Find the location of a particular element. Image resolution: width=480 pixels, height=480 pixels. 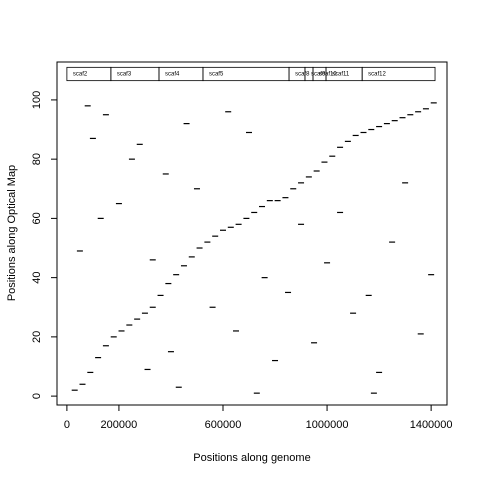

x-tick-label: 1000000 is located at coordinates (327, 425).